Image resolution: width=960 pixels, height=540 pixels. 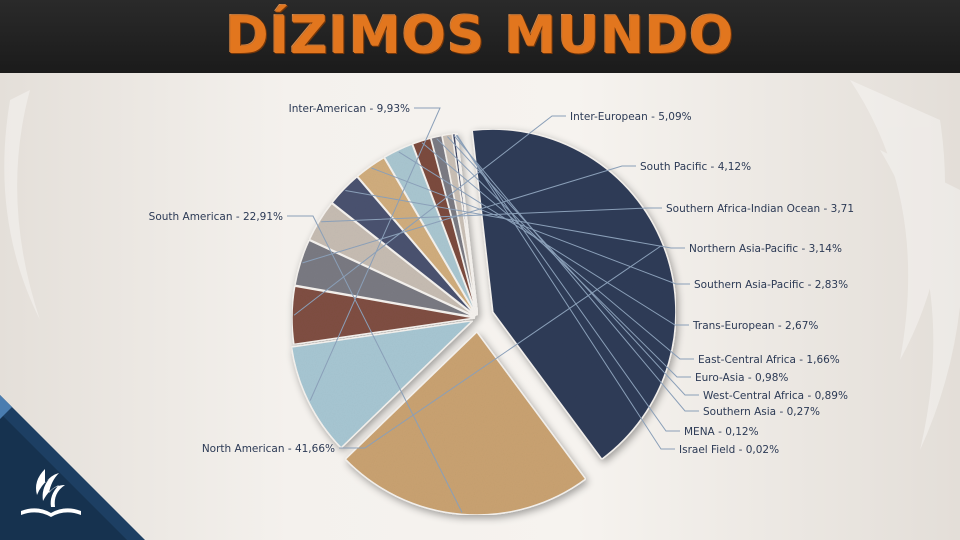 I want to click on slice-label-trans-european: Trans-European - 2,67%, so click(x=755, y=326).